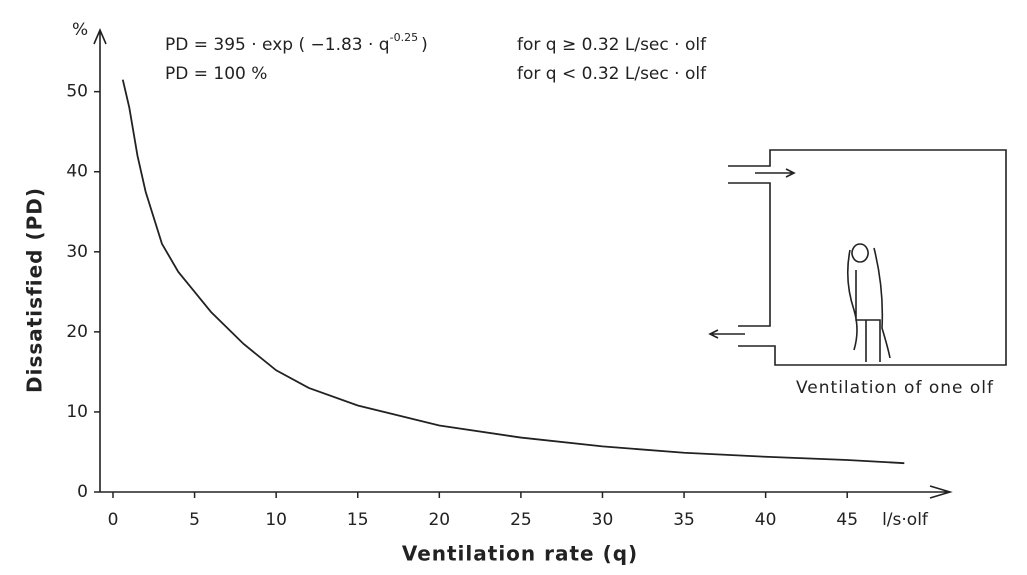  Describe the element at coordinates (82, 492) in the screenshot. I see `y-tick-label: 0` at that location.